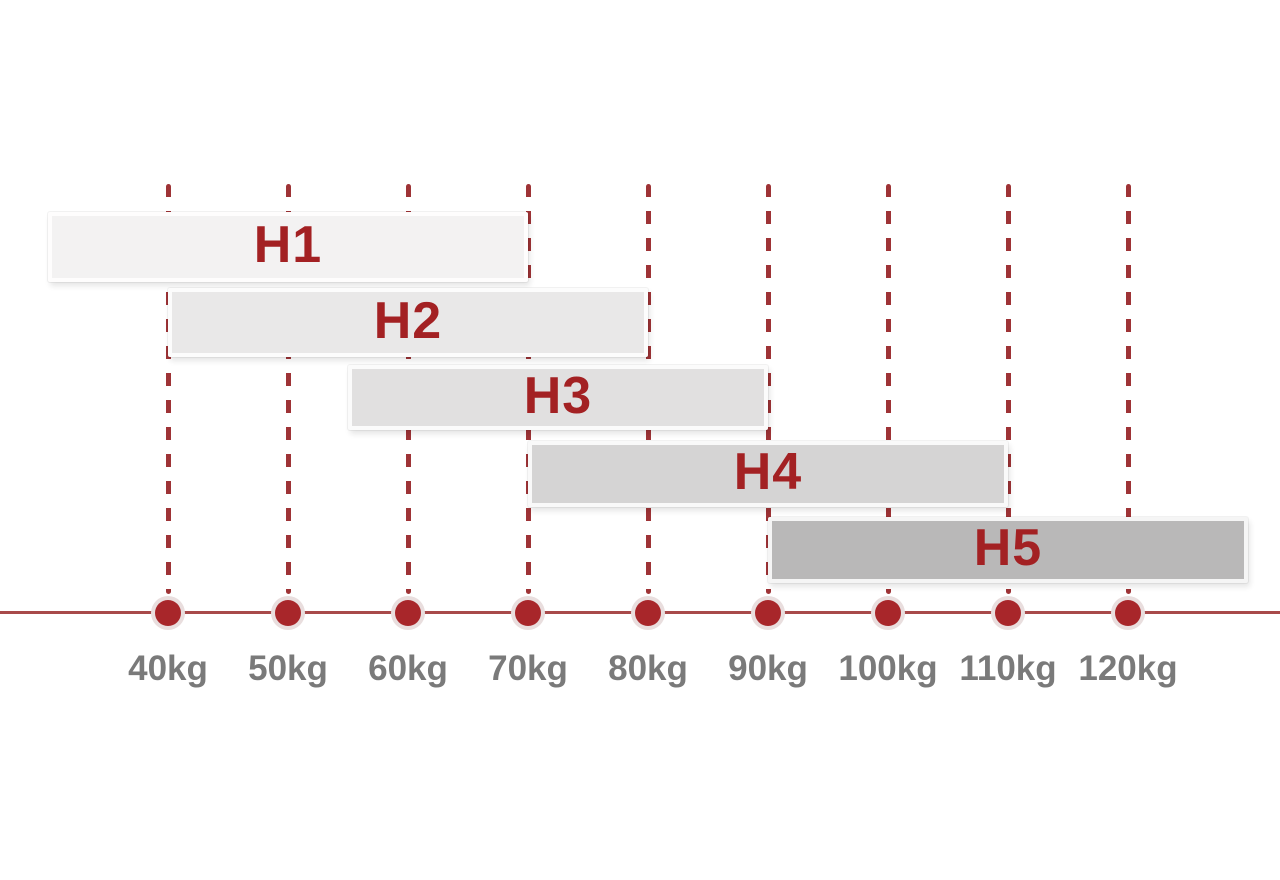  I want to click on gridline-120kg, so click(1128, 389).